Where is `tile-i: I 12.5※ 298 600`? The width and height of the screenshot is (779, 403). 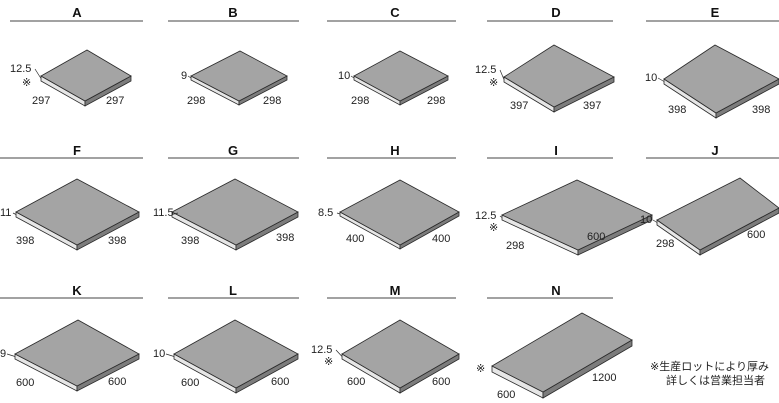
tile-i: I 12.5※ 298 600 is located at coordinates (564, 199).